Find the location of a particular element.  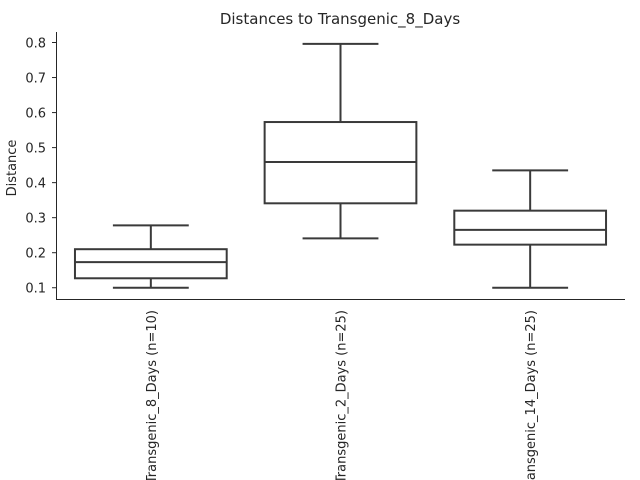

y-tick-label: 0.7 is located at coordinates (35, 79).